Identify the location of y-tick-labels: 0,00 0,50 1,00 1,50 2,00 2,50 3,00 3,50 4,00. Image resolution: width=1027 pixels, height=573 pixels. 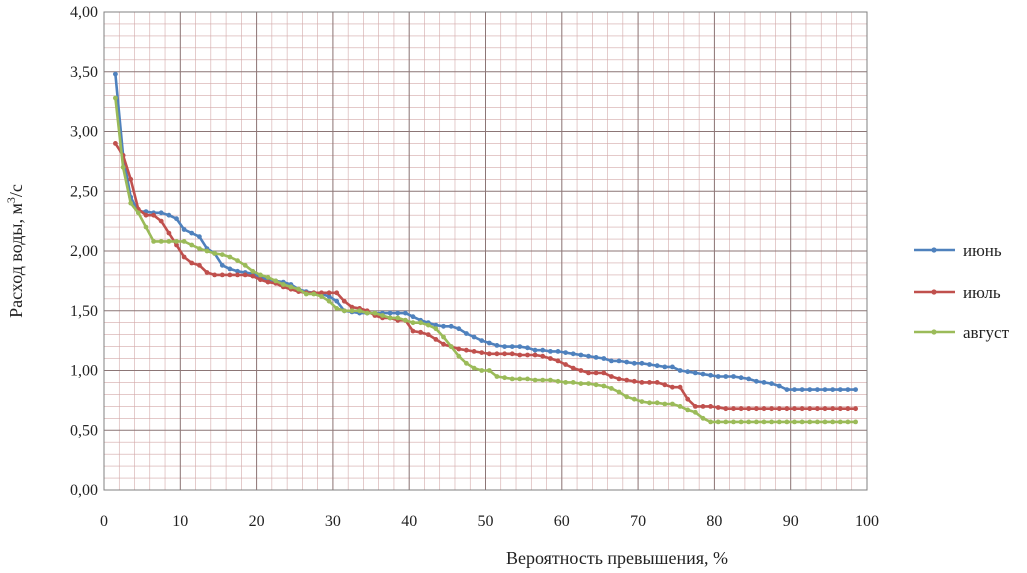
(84, 251).